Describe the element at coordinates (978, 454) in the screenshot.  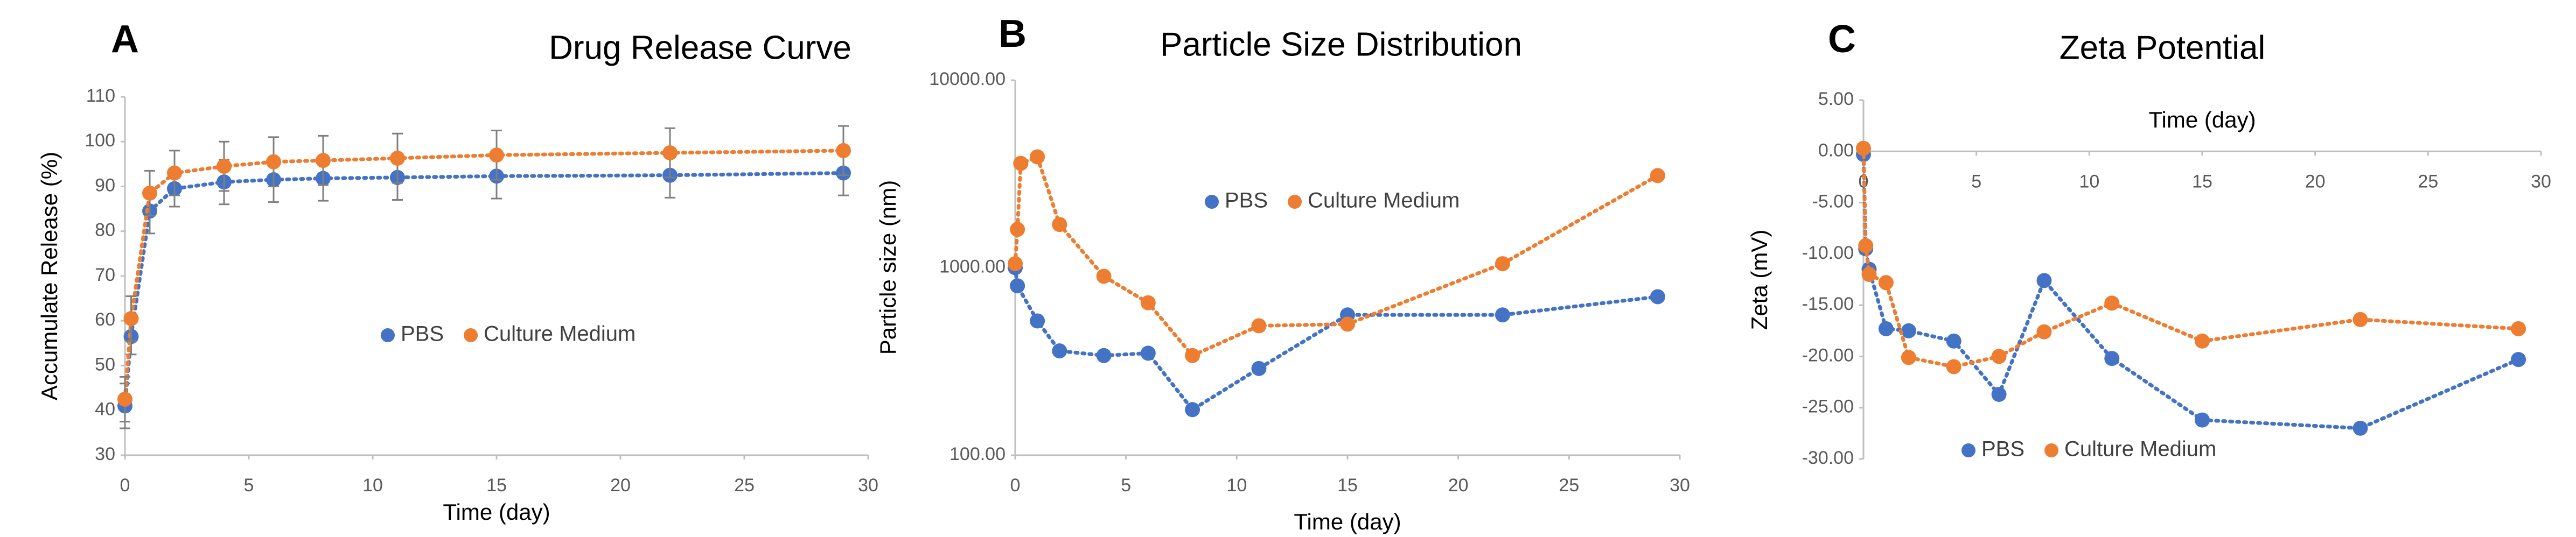
I see `y-tick-label: 100.00` at that location.